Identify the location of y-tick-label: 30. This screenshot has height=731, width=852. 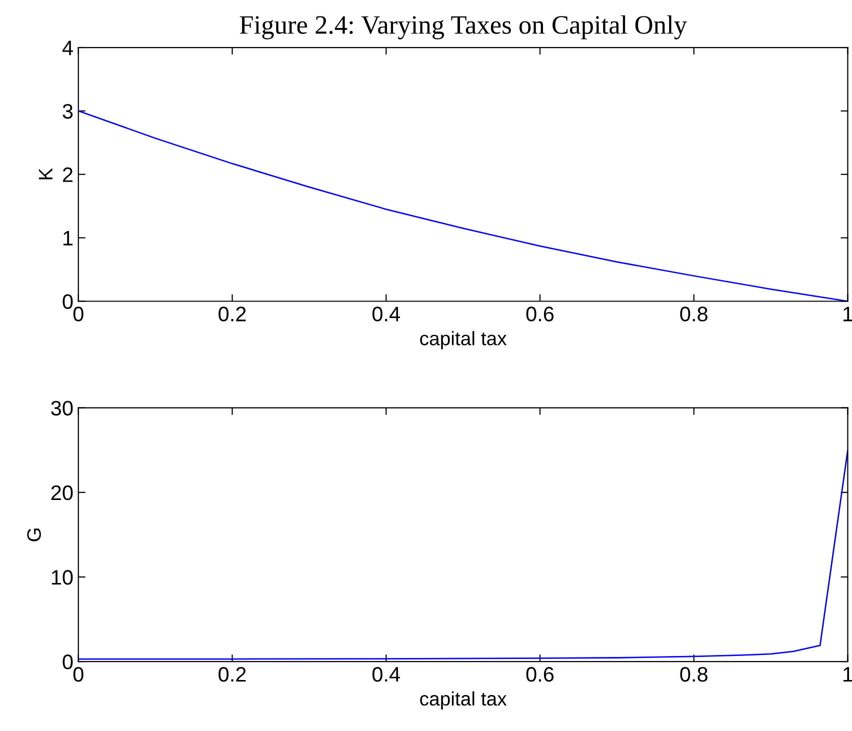
(62, 408).